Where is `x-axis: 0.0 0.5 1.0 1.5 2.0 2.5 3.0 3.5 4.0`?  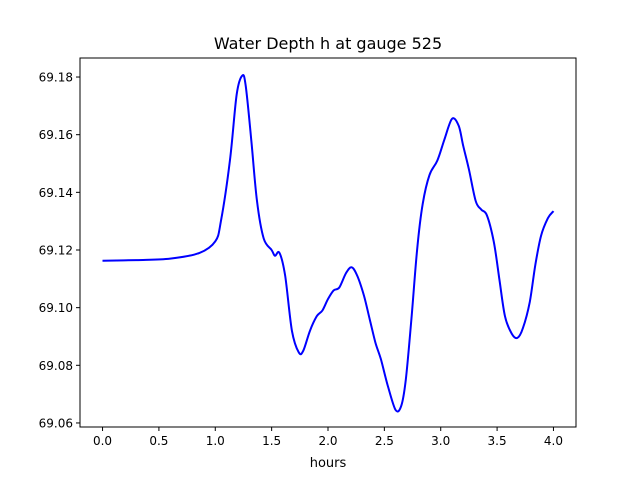 x-axis: 0.0 0.5 1.0 1.5 2.0 2.5 3.0 3.5 4.0 is located at coordinates (328, 437).